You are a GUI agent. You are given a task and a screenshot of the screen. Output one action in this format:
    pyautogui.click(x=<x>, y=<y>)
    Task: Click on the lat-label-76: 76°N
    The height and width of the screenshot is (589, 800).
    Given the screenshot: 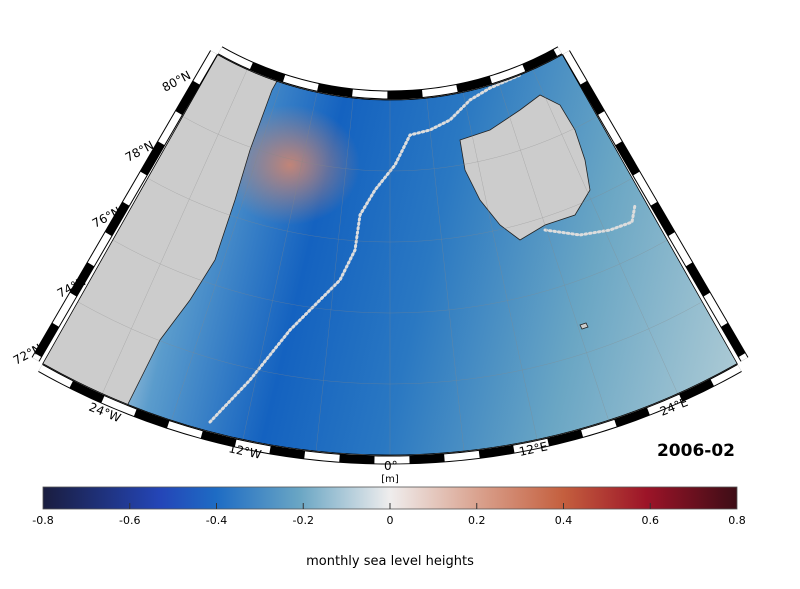 What is the action you would take?
    pyautogui.click(x=106, y=217)
    